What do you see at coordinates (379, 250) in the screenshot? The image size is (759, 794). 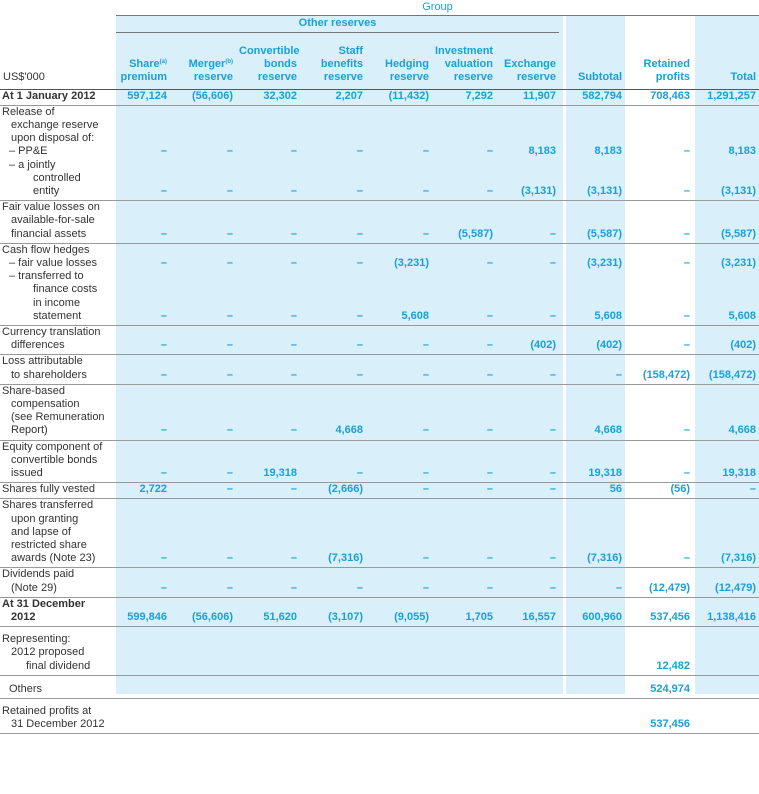 I see `table-row: Cash flow hedges` at bounding box center [379, 250].